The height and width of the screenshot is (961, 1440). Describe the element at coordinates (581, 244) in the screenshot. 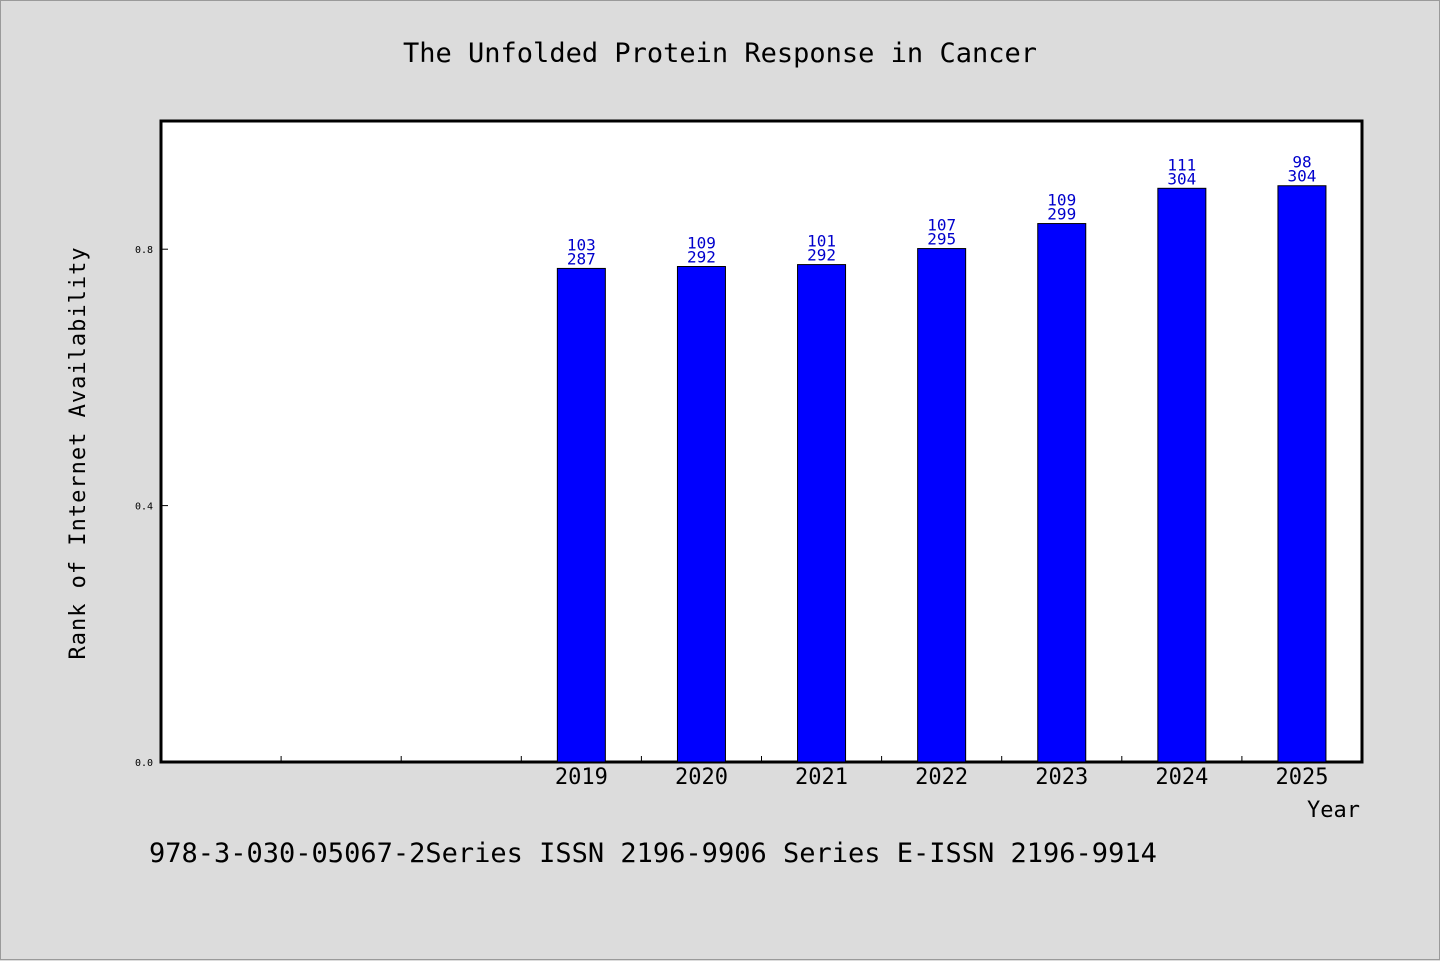

I see `bar-data-label: 103` at that location.